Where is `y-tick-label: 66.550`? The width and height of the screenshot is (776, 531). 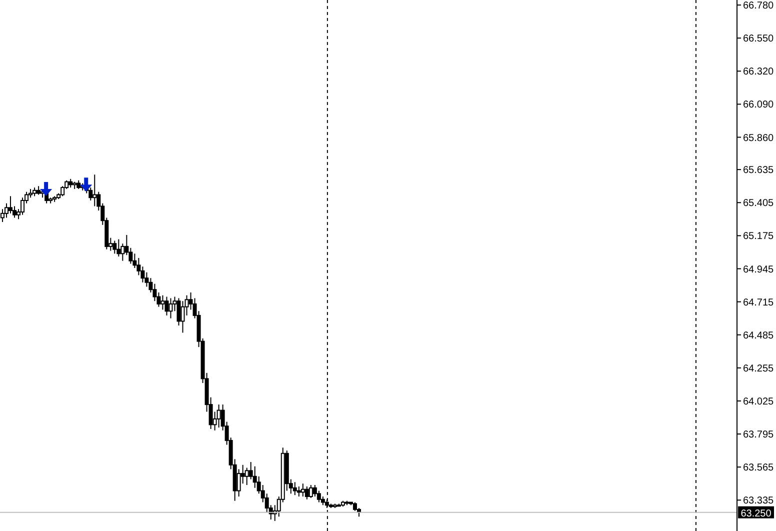 y-tick-label: 66.550 is located at coordinates (758, 39).